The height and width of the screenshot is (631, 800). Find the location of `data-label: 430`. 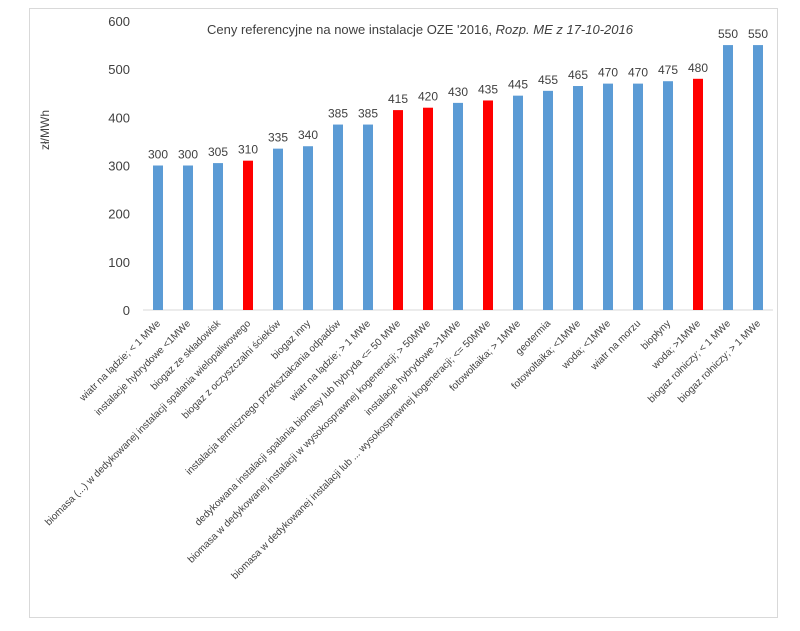

data-label: 430 is located at coordinates (458, 92).